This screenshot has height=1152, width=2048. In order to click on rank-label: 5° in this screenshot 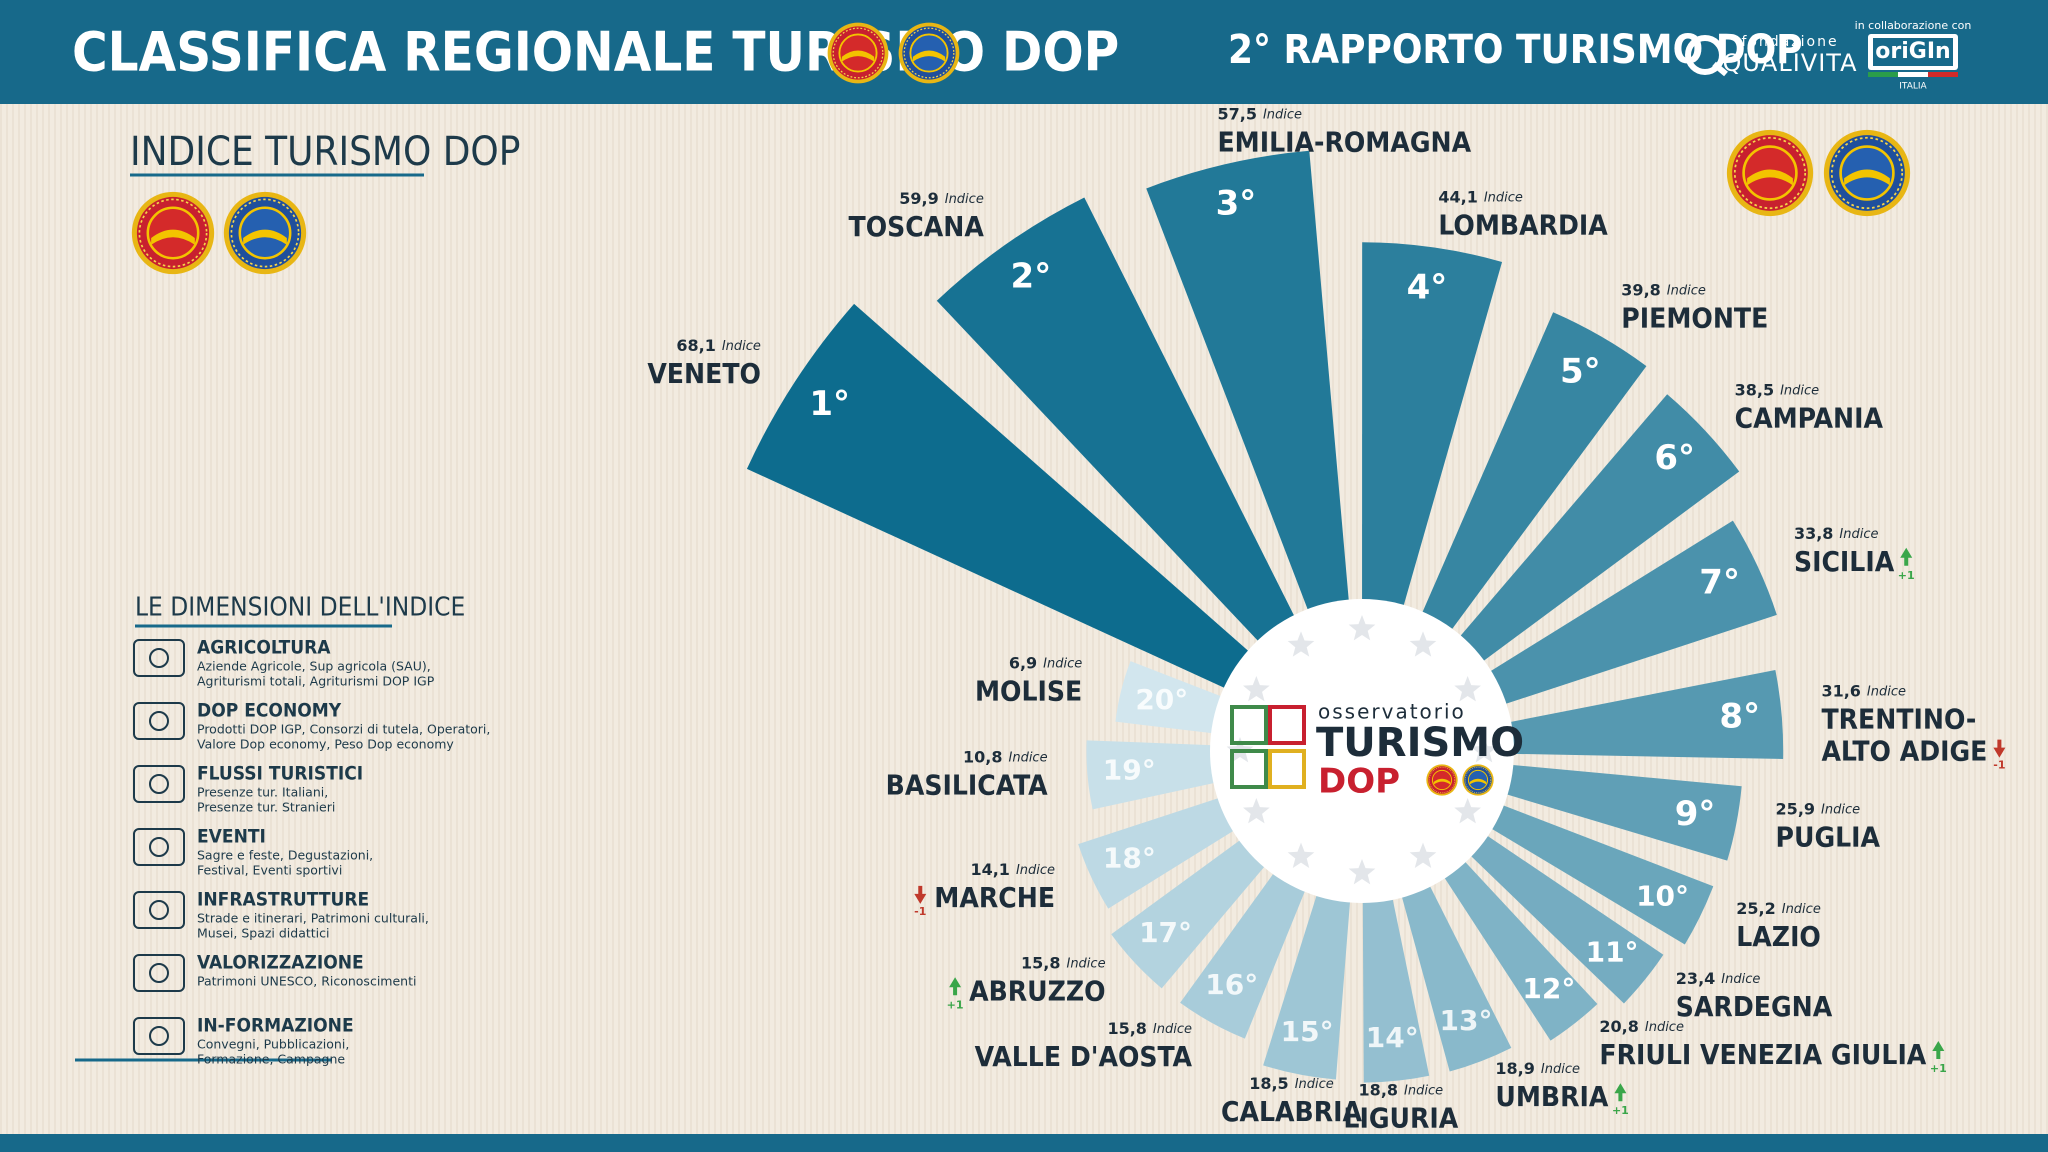, I will do `click(1580, 371)`.